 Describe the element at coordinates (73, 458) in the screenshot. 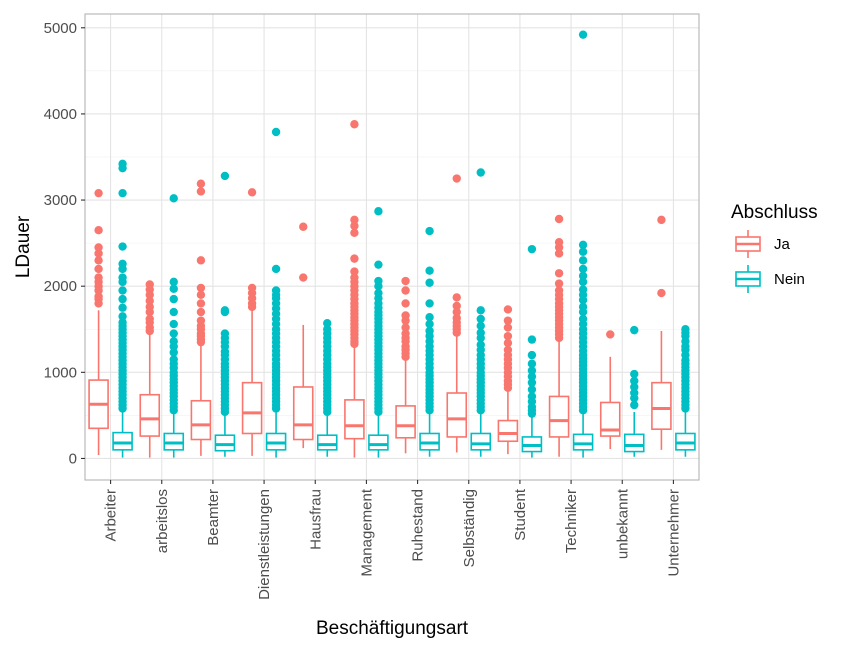

I see `y-tick-label: 0` at that location.